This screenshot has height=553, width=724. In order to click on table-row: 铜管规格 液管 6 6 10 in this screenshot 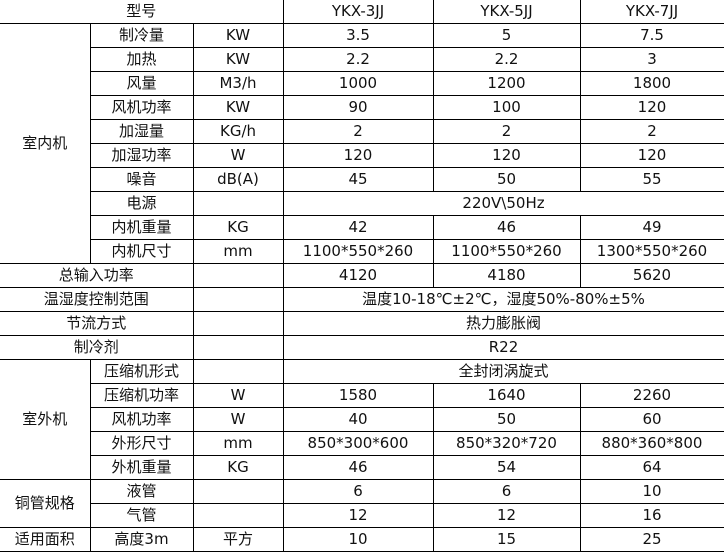, I will do `click(362, 503)`.